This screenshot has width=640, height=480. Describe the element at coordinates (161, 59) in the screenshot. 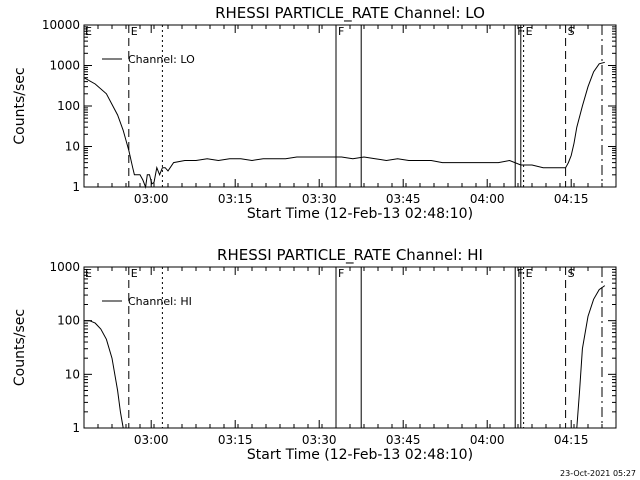

I see `legend-label: Channel: LO` at that location.